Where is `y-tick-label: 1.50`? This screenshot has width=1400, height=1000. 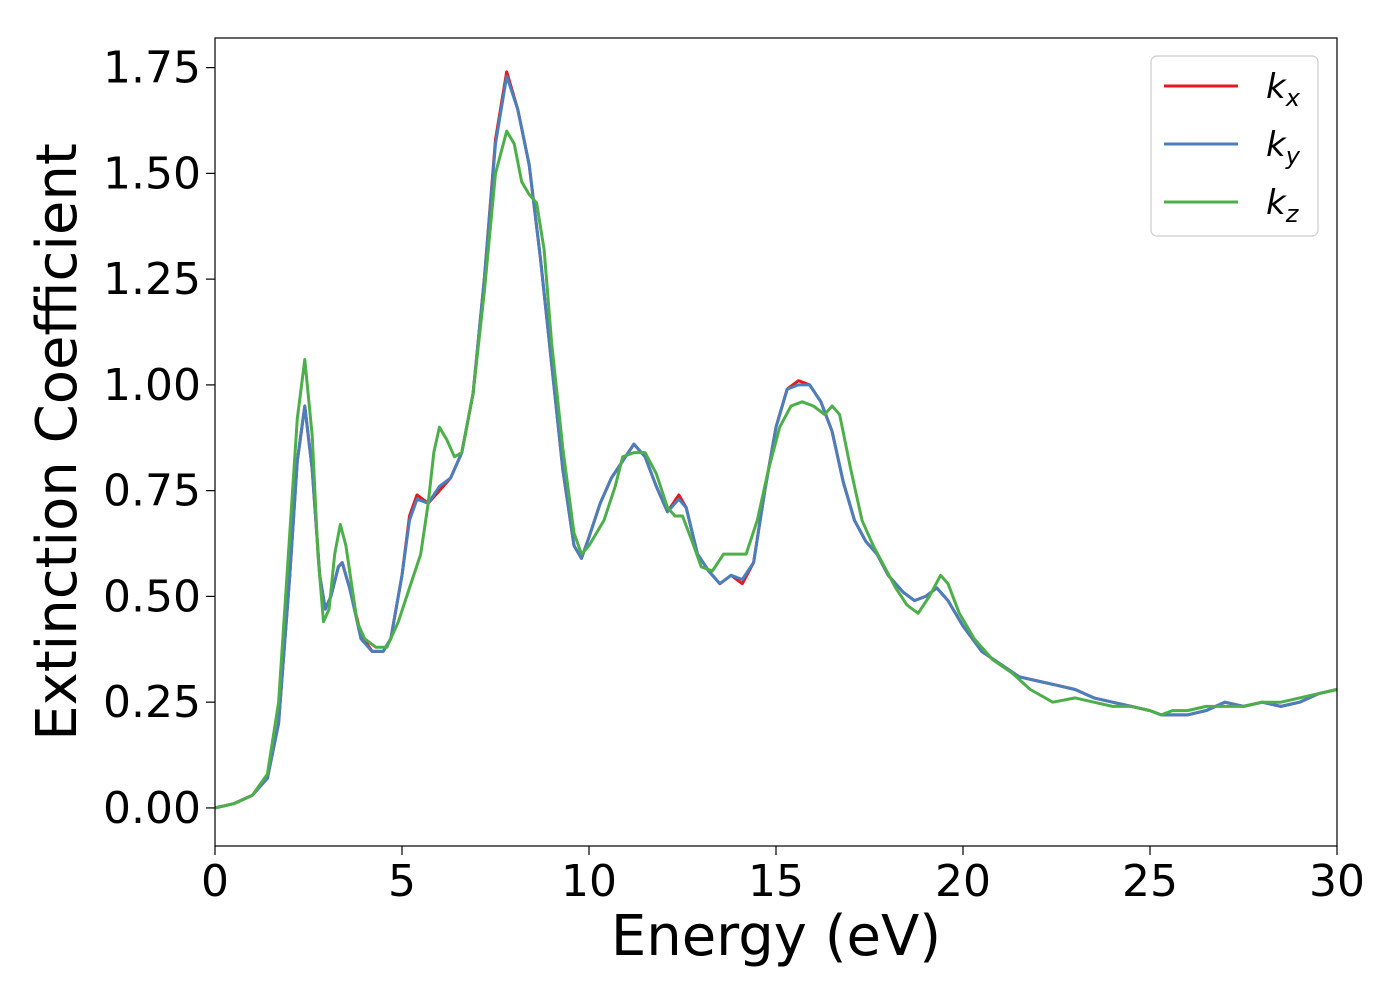 y-tick-label: 1.50 is located at coordinates (152, 173).